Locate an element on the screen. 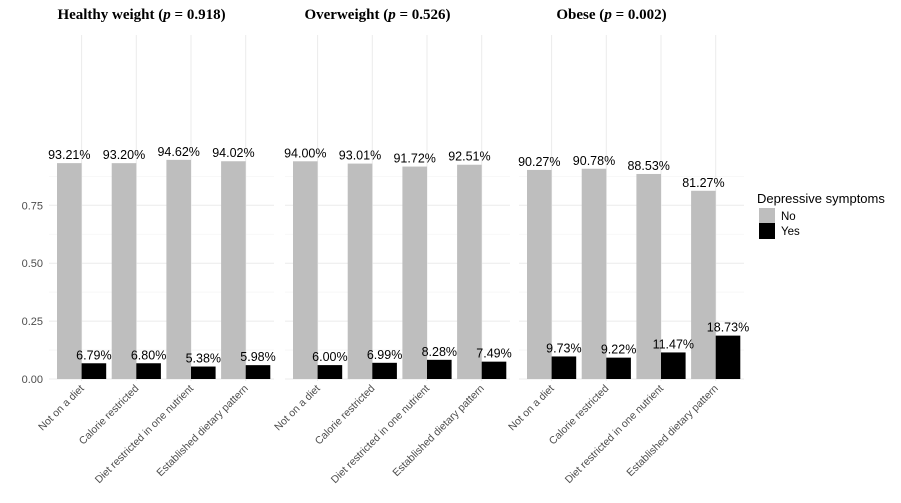 The image size is (901, 503). data-label: 93.20% is located at coordinates (124, 155).